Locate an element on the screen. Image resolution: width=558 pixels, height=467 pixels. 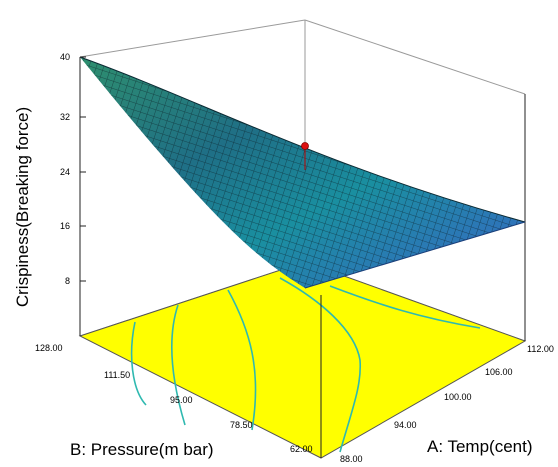
z-tick-label: 32 is located at coordinates (65, 117).